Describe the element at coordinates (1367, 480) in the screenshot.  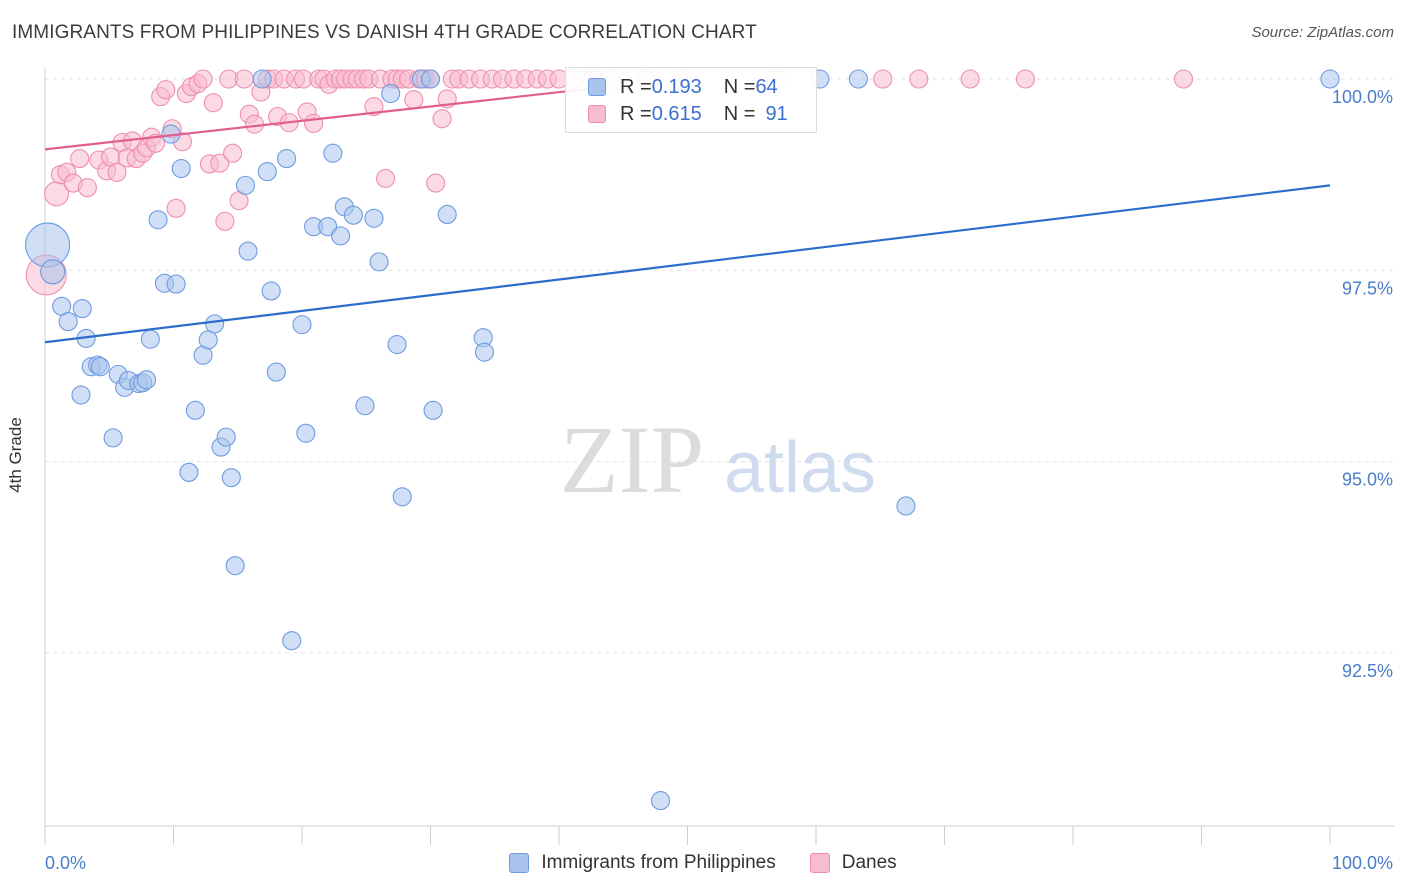
I see `y-tick-label: 95.0%` at that location.